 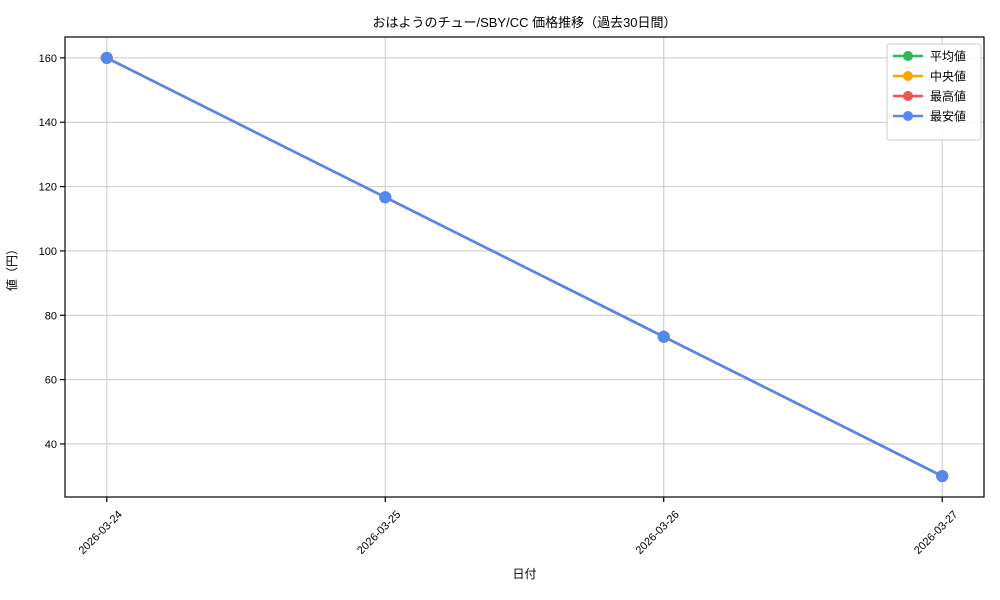 What do you see at coordinates (658, 533) in the screenshot?
I see `x-tick-label: 2026-03-26` at bounding box center [658, 533].